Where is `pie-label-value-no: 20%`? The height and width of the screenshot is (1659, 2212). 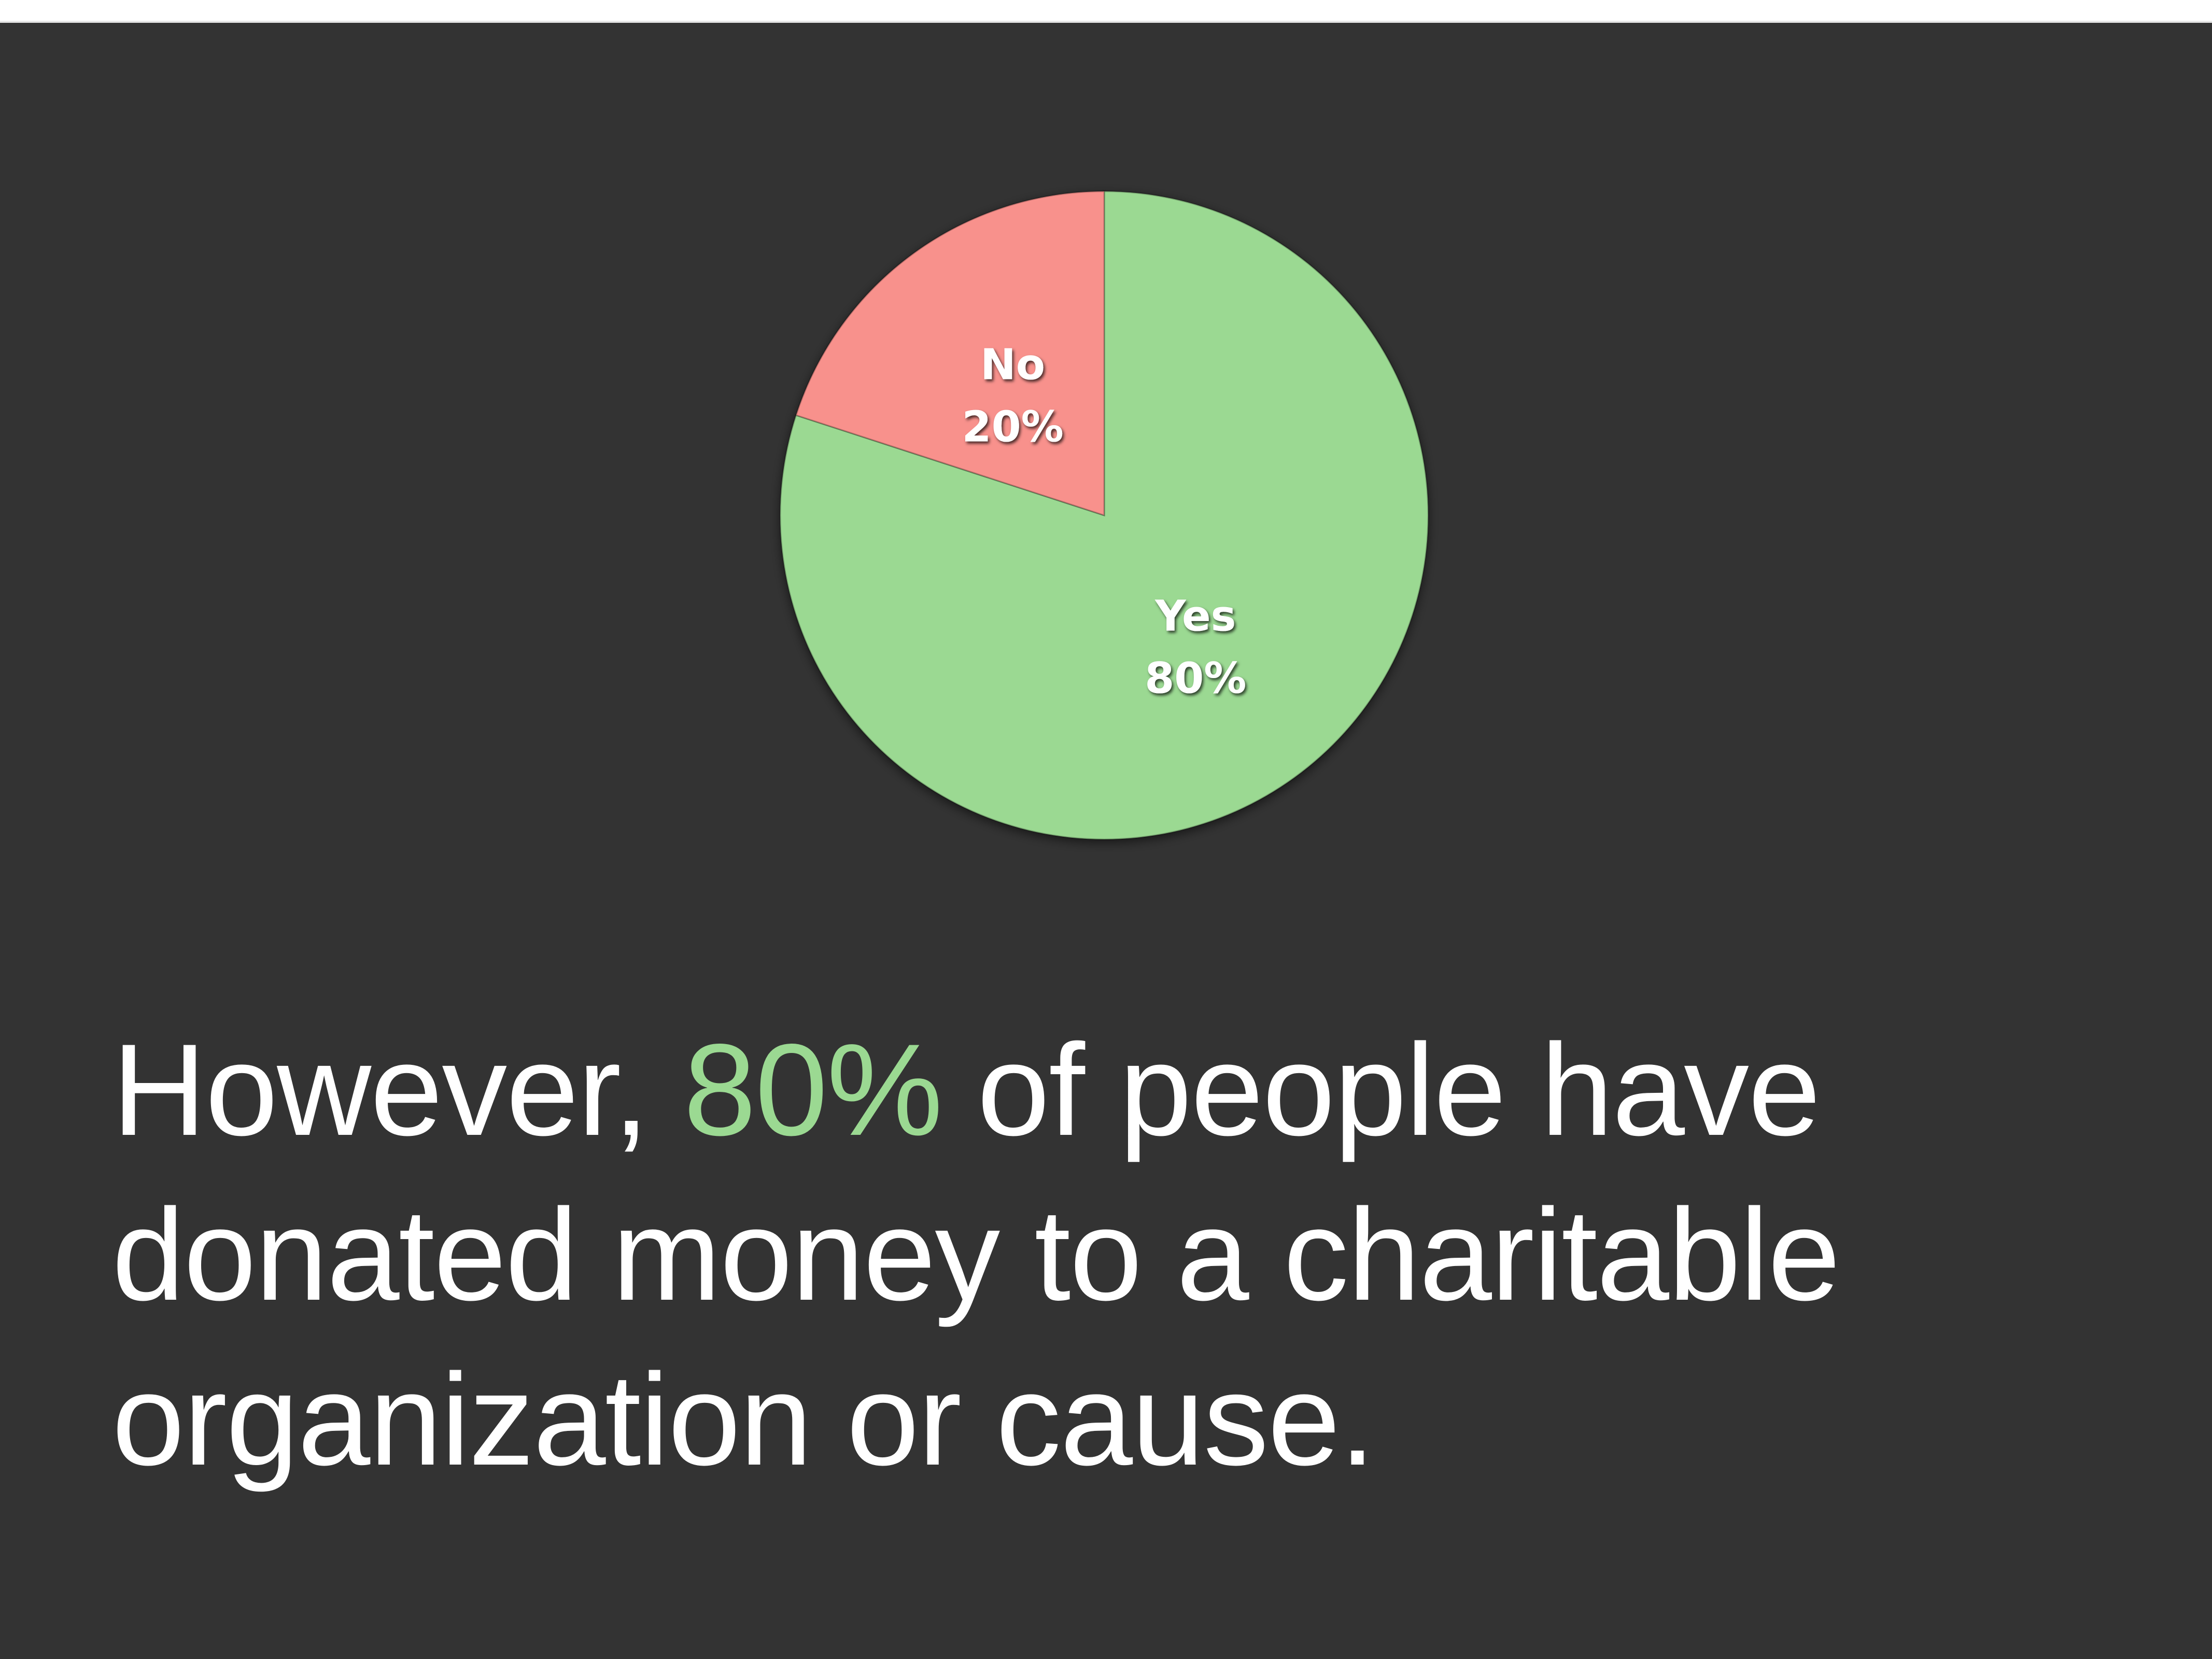 pie-label-value-no: 20% is located at coordinates (1013, 427).